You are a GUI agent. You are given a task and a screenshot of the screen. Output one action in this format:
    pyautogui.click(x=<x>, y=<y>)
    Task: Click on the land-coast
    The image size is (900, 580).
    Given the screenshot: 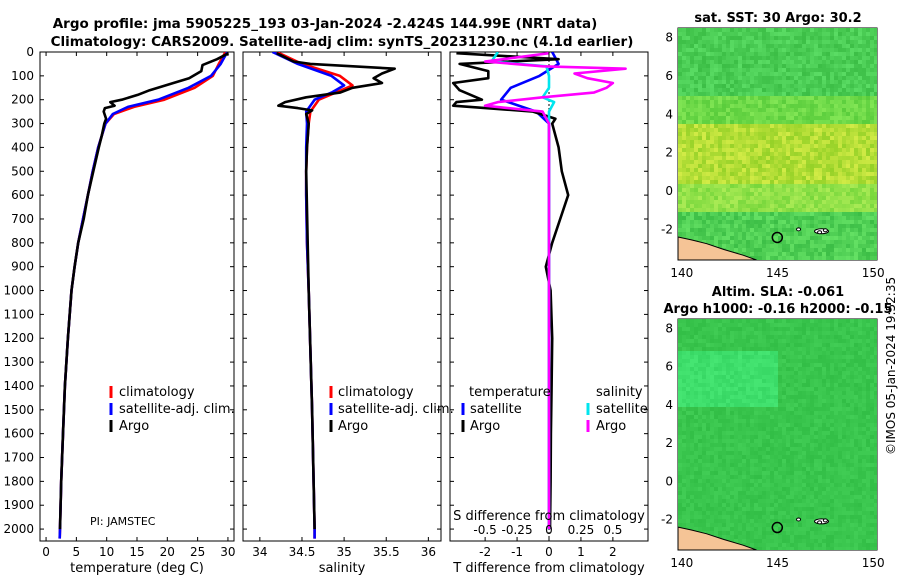 What is the action you would take?
    pyautogui.click(x=717, y=248)
    